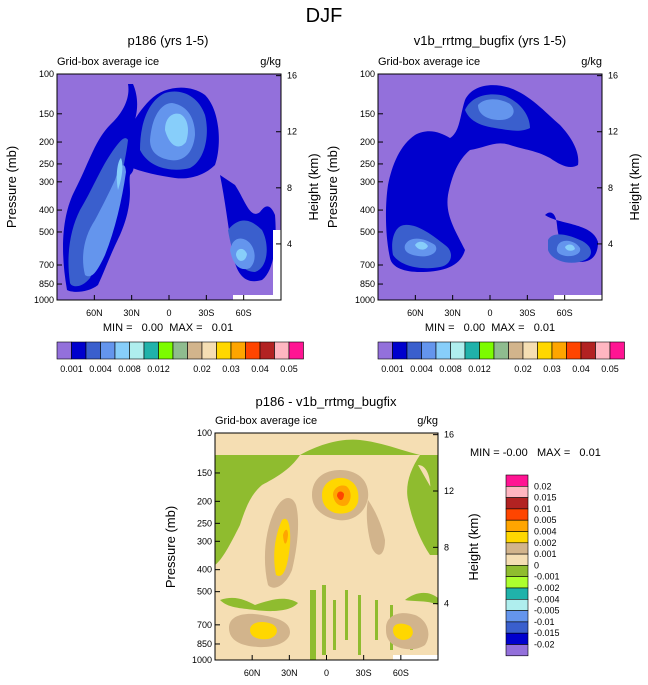  Describe the element at coordinates (545, 543) in the screenshot. I see `colorbar-label: 0.002` at that location.